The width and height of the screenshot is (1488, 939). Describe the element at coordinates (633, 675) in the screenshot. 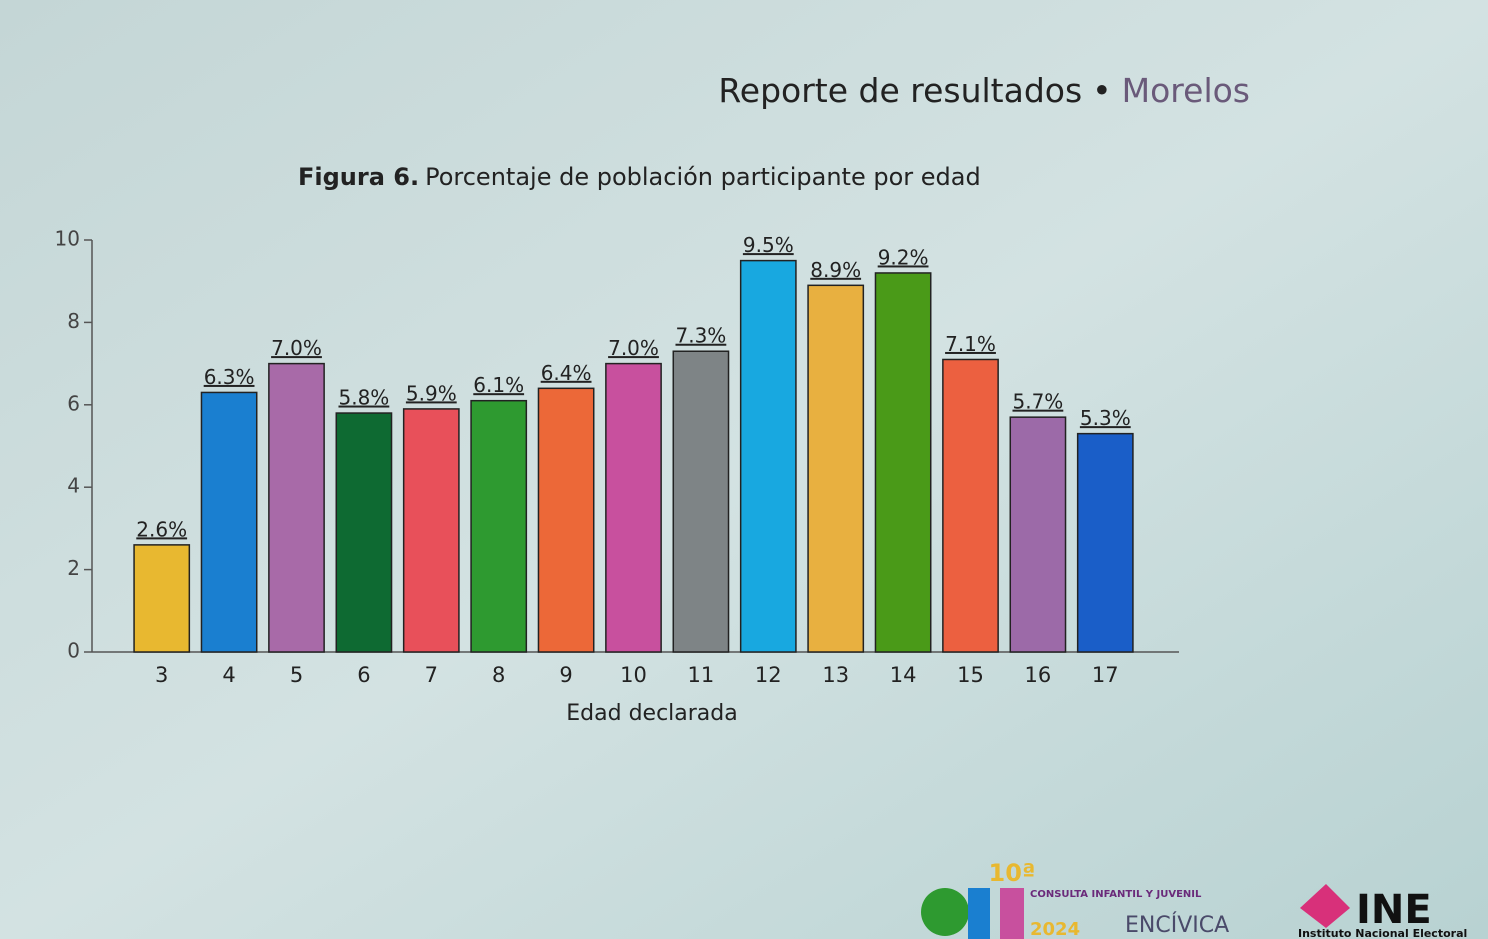

I see `x-tick-label: 10` at that location.